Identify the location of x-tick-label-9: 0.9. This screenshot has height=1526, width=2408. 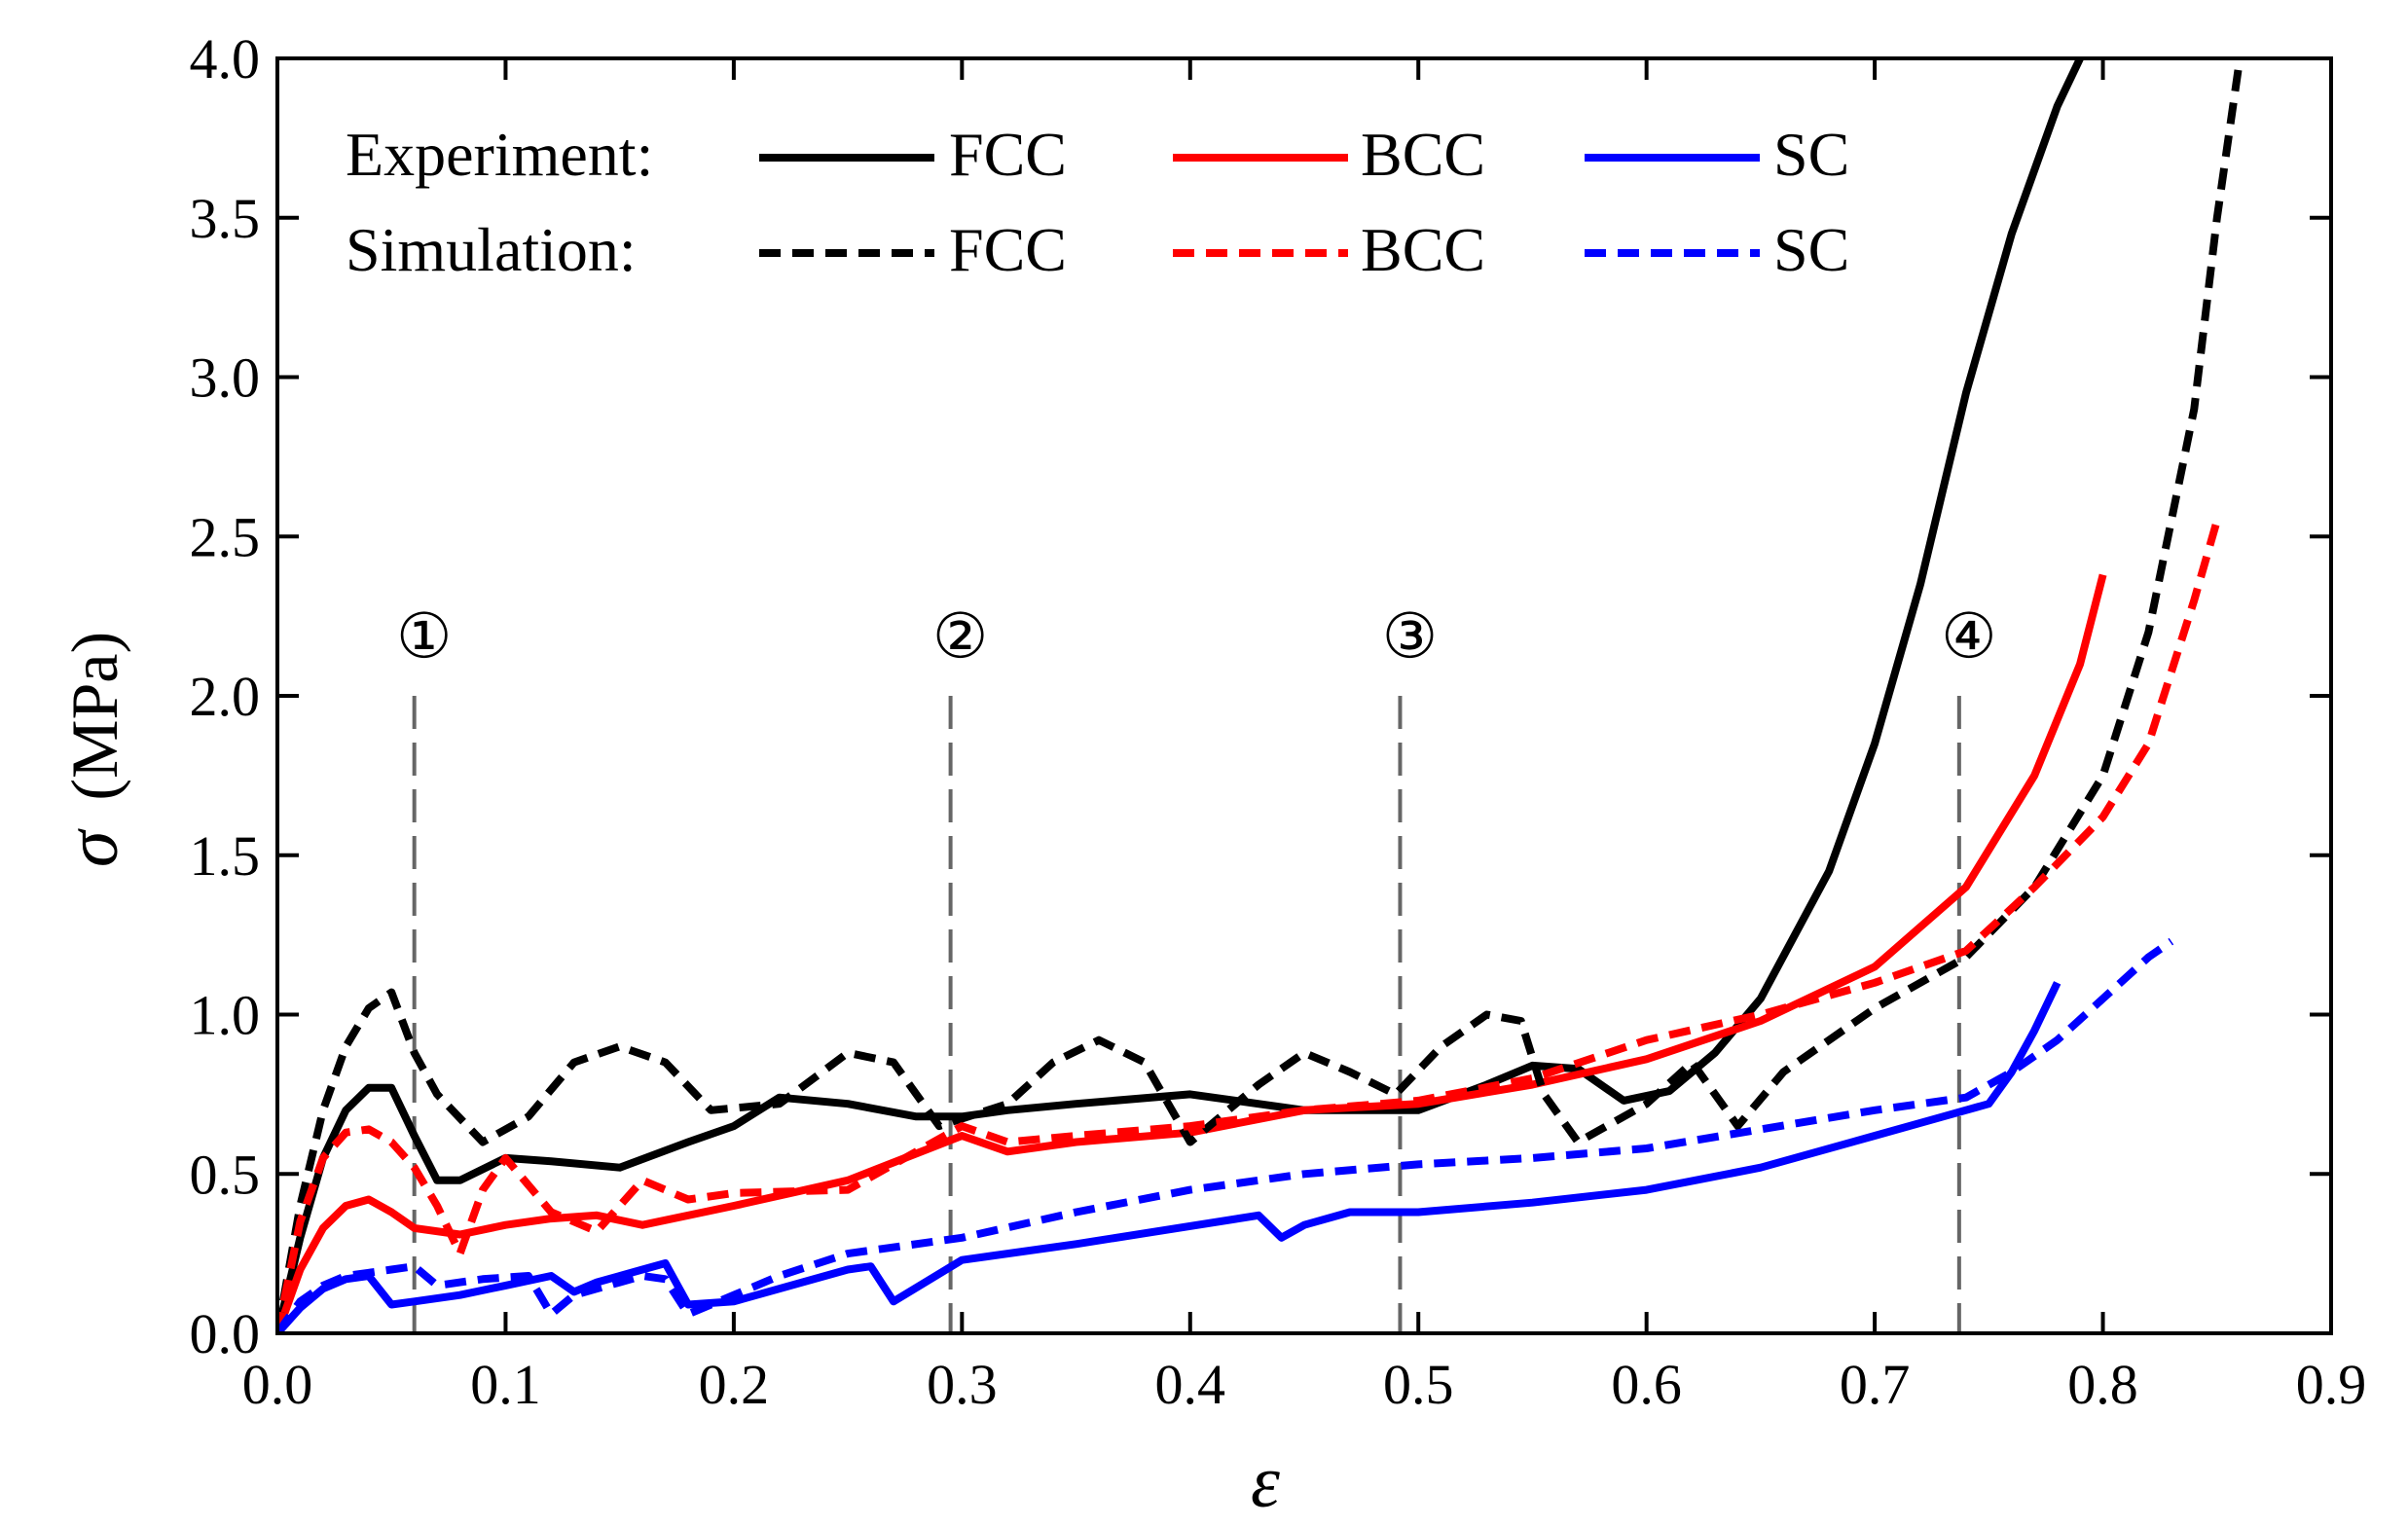
(2331, 1384).